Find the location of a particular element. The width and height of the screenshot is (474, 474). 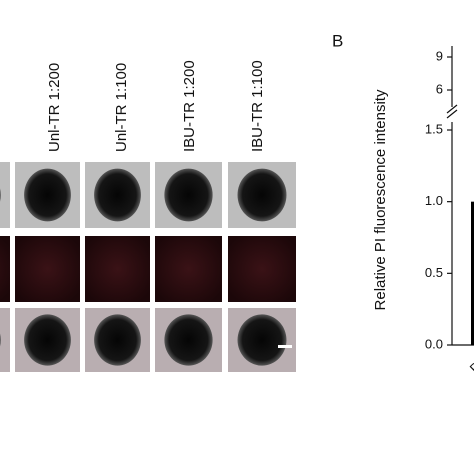

column-label: Unl-TR 1:100 is located at coordinates (121, 107).